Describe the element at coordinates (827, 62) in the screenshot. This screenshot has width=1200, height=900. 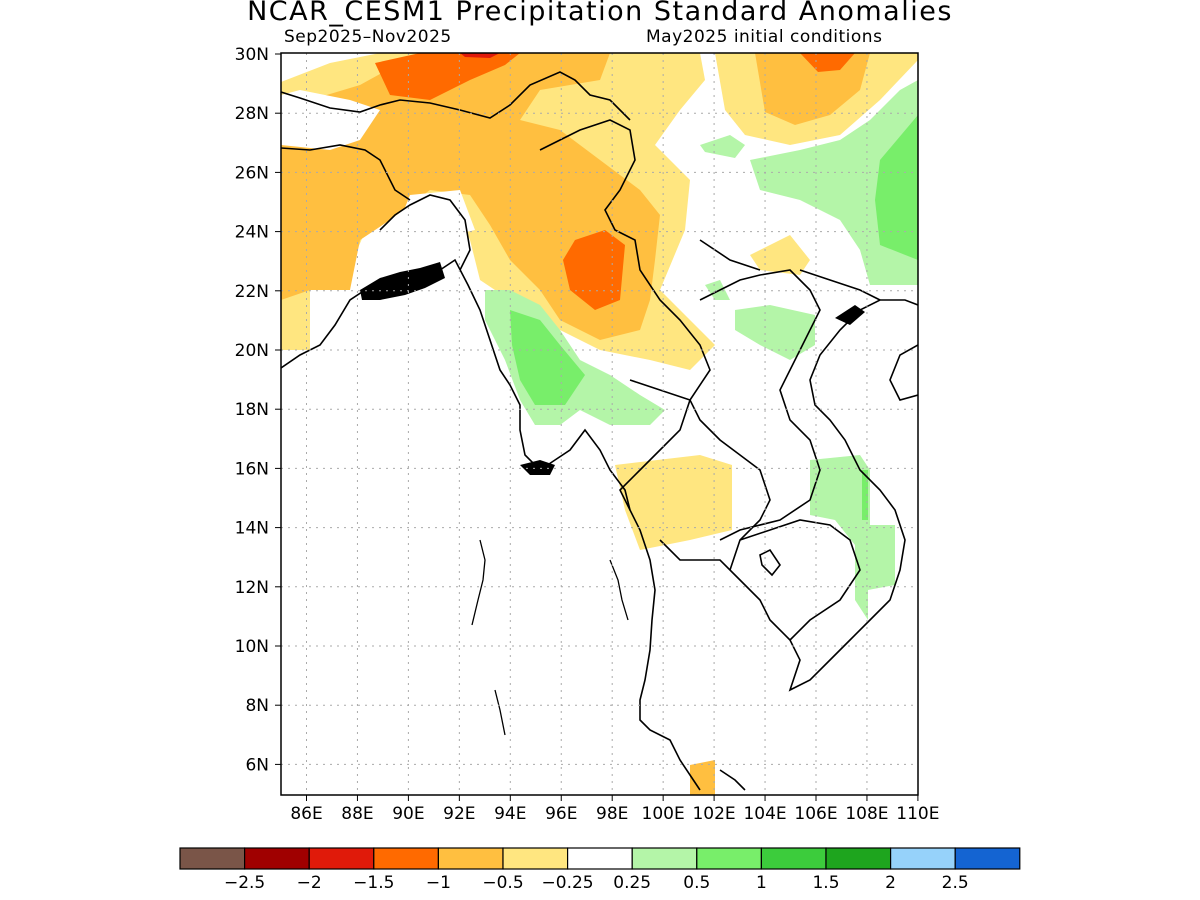
I see `anomaly-region-strong-dry-ne` at that location.